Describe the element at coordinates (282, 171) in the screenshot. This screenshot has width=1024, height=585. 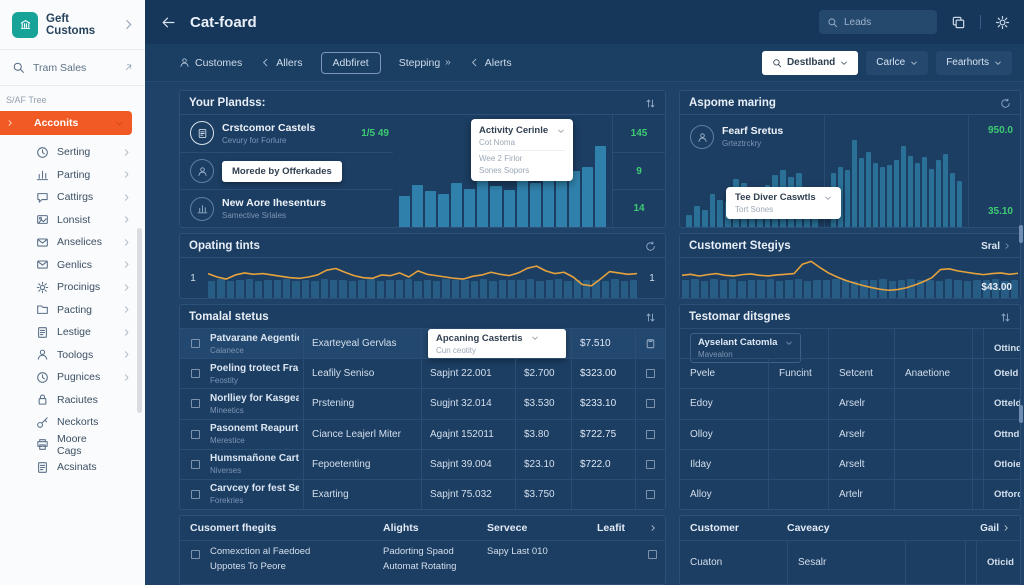
I see `morede-dropdown: Morede by Offerkades` at that location.